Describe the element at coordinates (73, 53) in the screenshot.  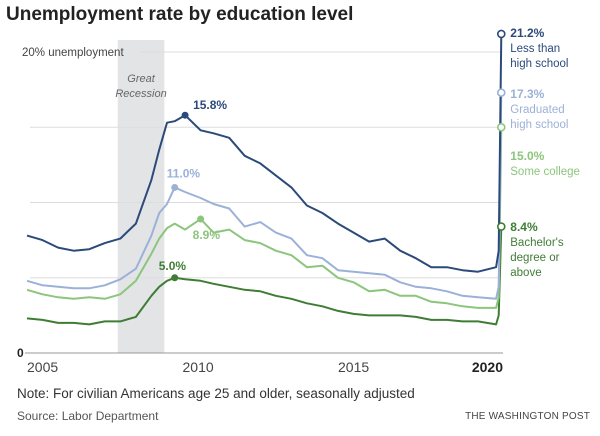
I see `y-tick-label: 20% unemployment` at that location.